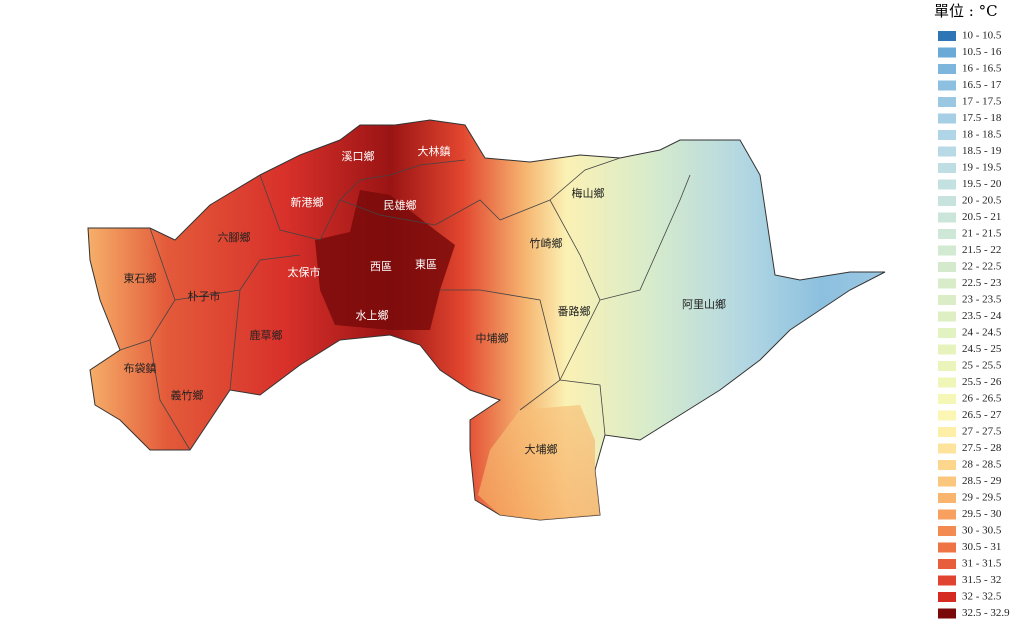 Image resolution: width=1025 pixels, height=624 pixels. What do you see at coordinates (304, 272) in the screenshot?
I see `township-label: 太保市` at bounding box center [304, 272].